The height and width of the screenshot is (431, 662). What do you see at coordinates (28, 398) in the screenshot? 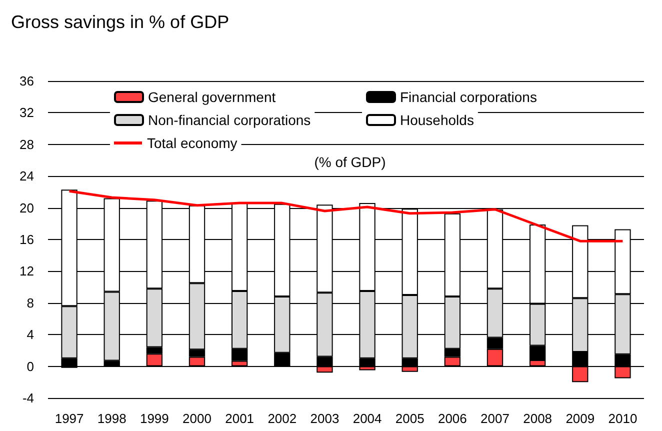
I see `y-tick-label: -4` at bounding box center [28, 398].